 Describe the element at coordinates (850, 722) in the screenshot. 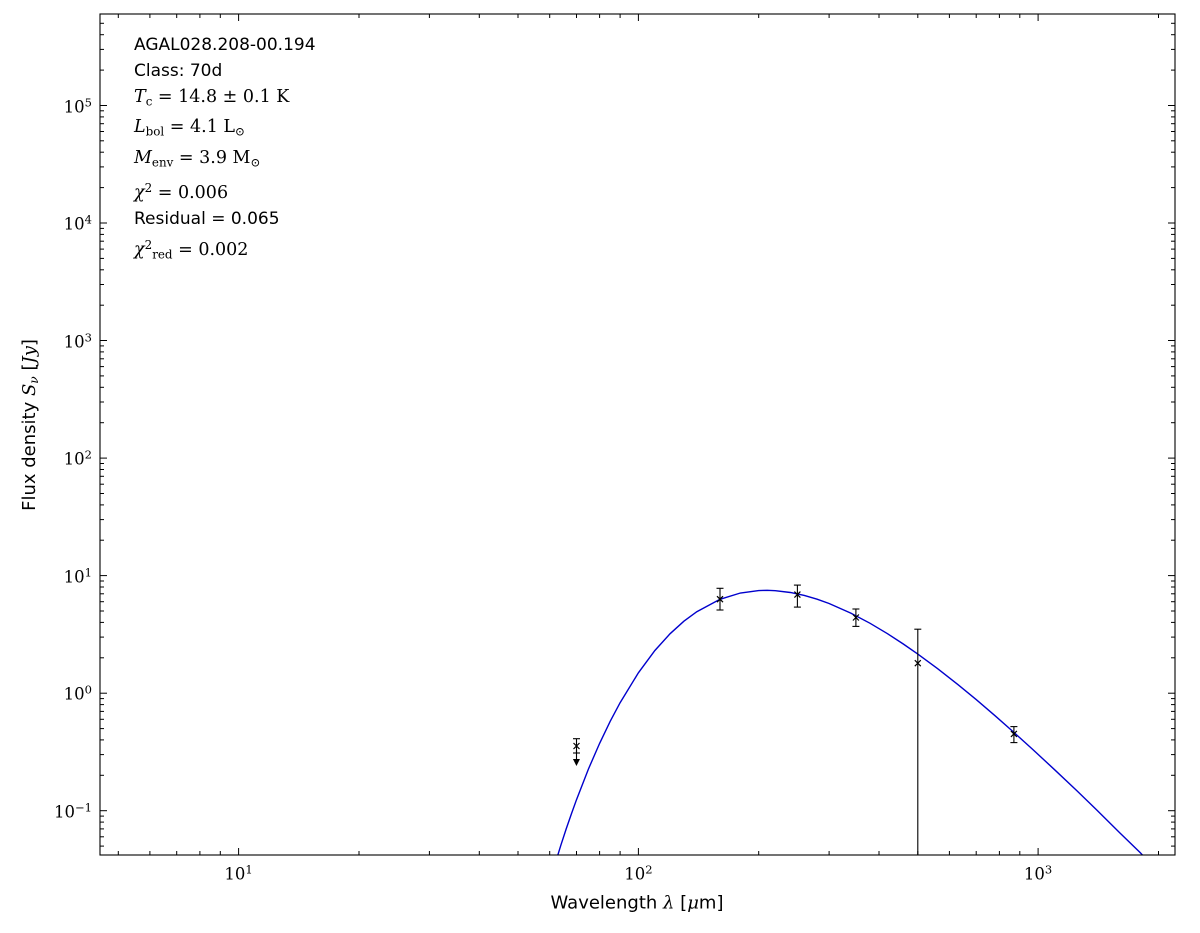

I see `model-curve` at that location.